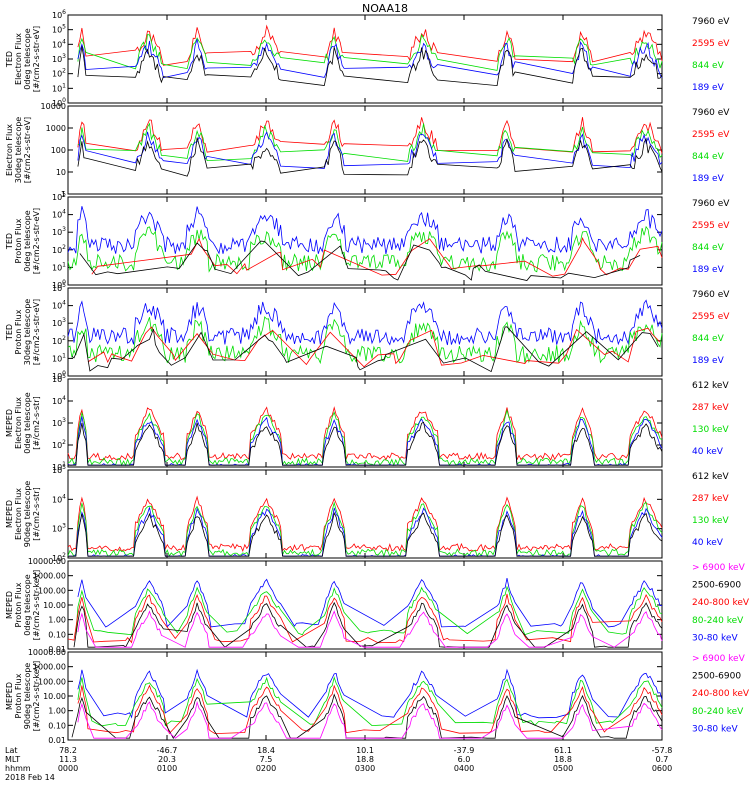  I want to click on ylabel-line: Electron Flux, so click(9, 150).